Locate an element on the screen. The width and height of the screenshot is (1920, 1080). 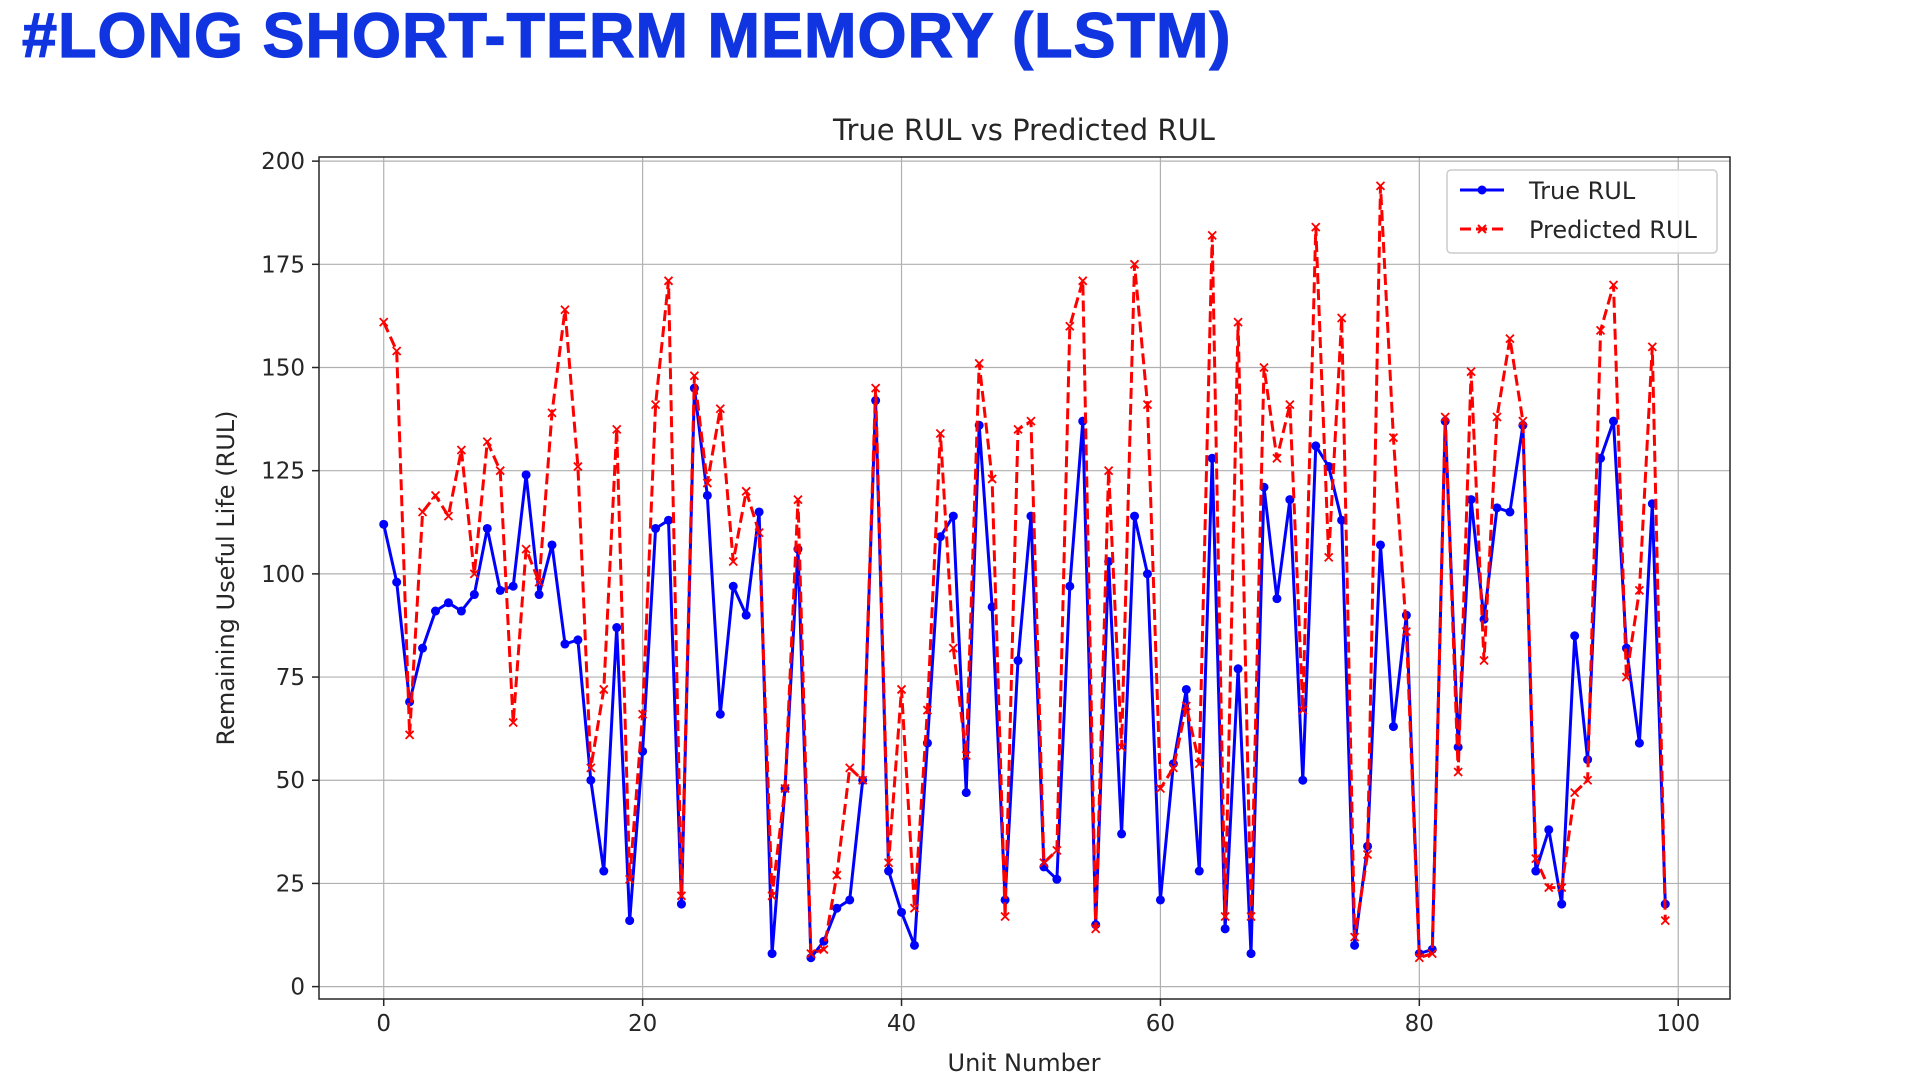
x-axis-ticks: 0 20 40 60 80 100 is located at coordinates (1038, 1018).